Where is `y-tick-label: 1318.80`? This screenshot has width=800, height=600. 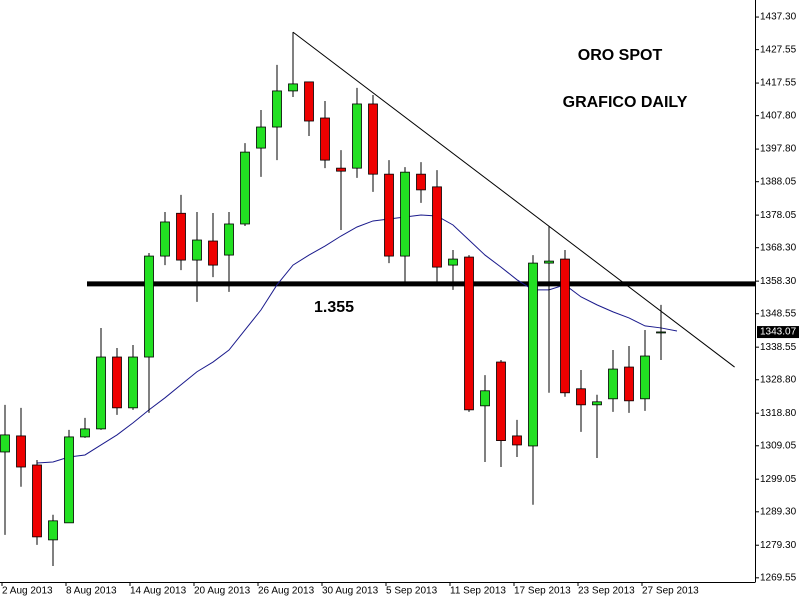 y-tick-label: 1318.80 is located at coordinates (778, 413).